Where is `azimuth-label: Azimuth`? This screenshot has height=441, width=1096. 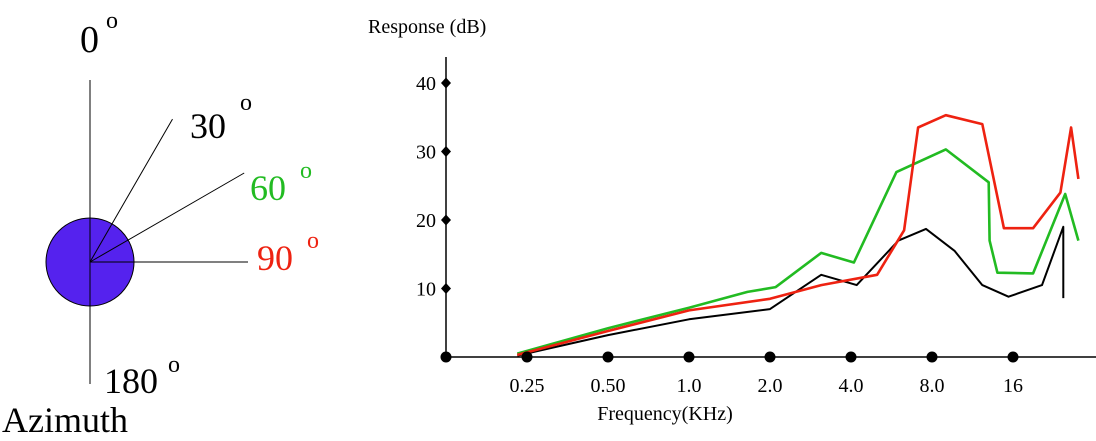 azimuth-label: Azimuth is located at coordinates (65, 420).